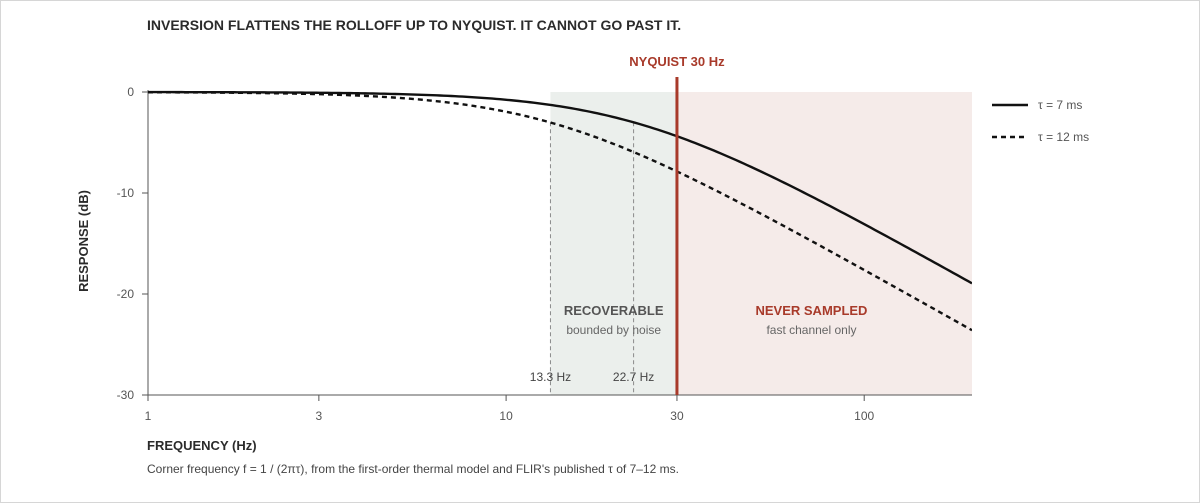 Image resolution: width=1200 pixels, height=503 pixels. Describe the element at coordinates (592, 258) in the screenshot. I see `corner-markers-layer: 13.3 Hz 22.7 Hz` at that location.